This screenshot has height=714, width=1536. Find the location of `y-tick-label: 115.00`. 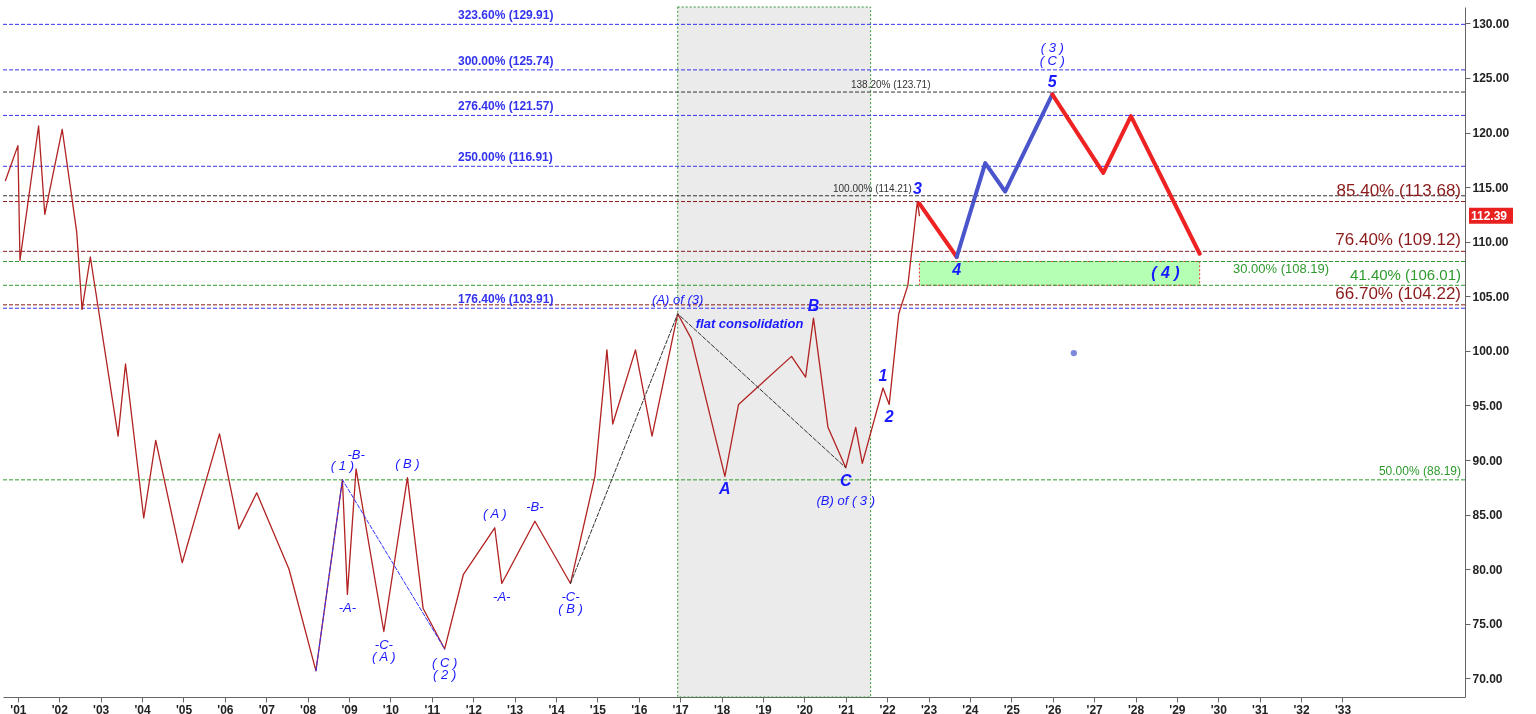

y-tick-label: 115.00 is located at coordinates (1490, 187).